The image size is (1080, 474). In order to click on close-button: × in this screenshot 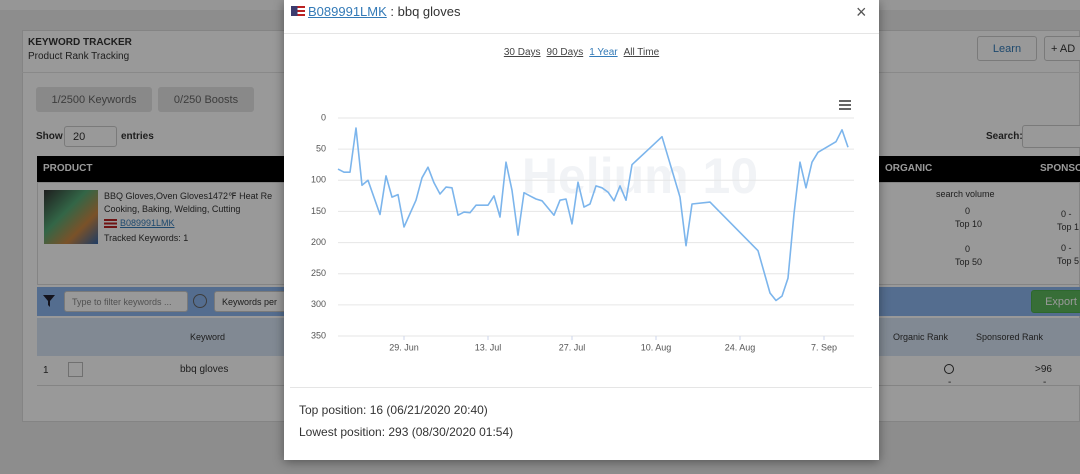, I will do `click(861, 12)`.